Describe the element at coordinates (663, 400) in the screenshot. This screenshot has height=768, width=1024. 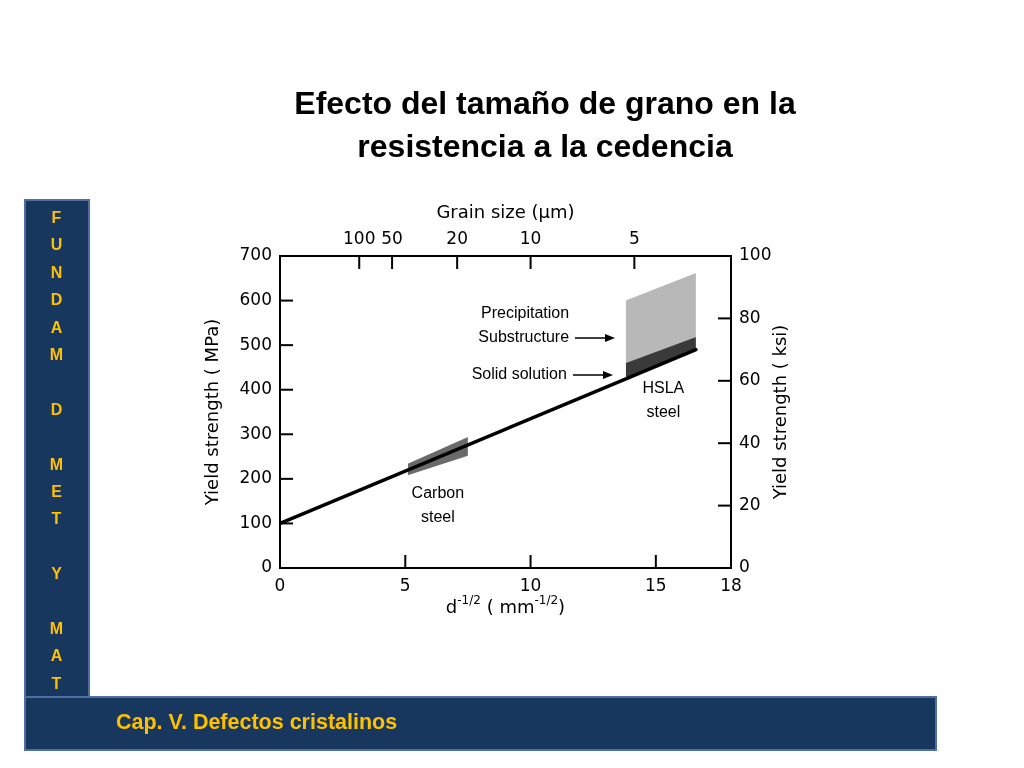
I see `annotation: HSLA steel` at that location.